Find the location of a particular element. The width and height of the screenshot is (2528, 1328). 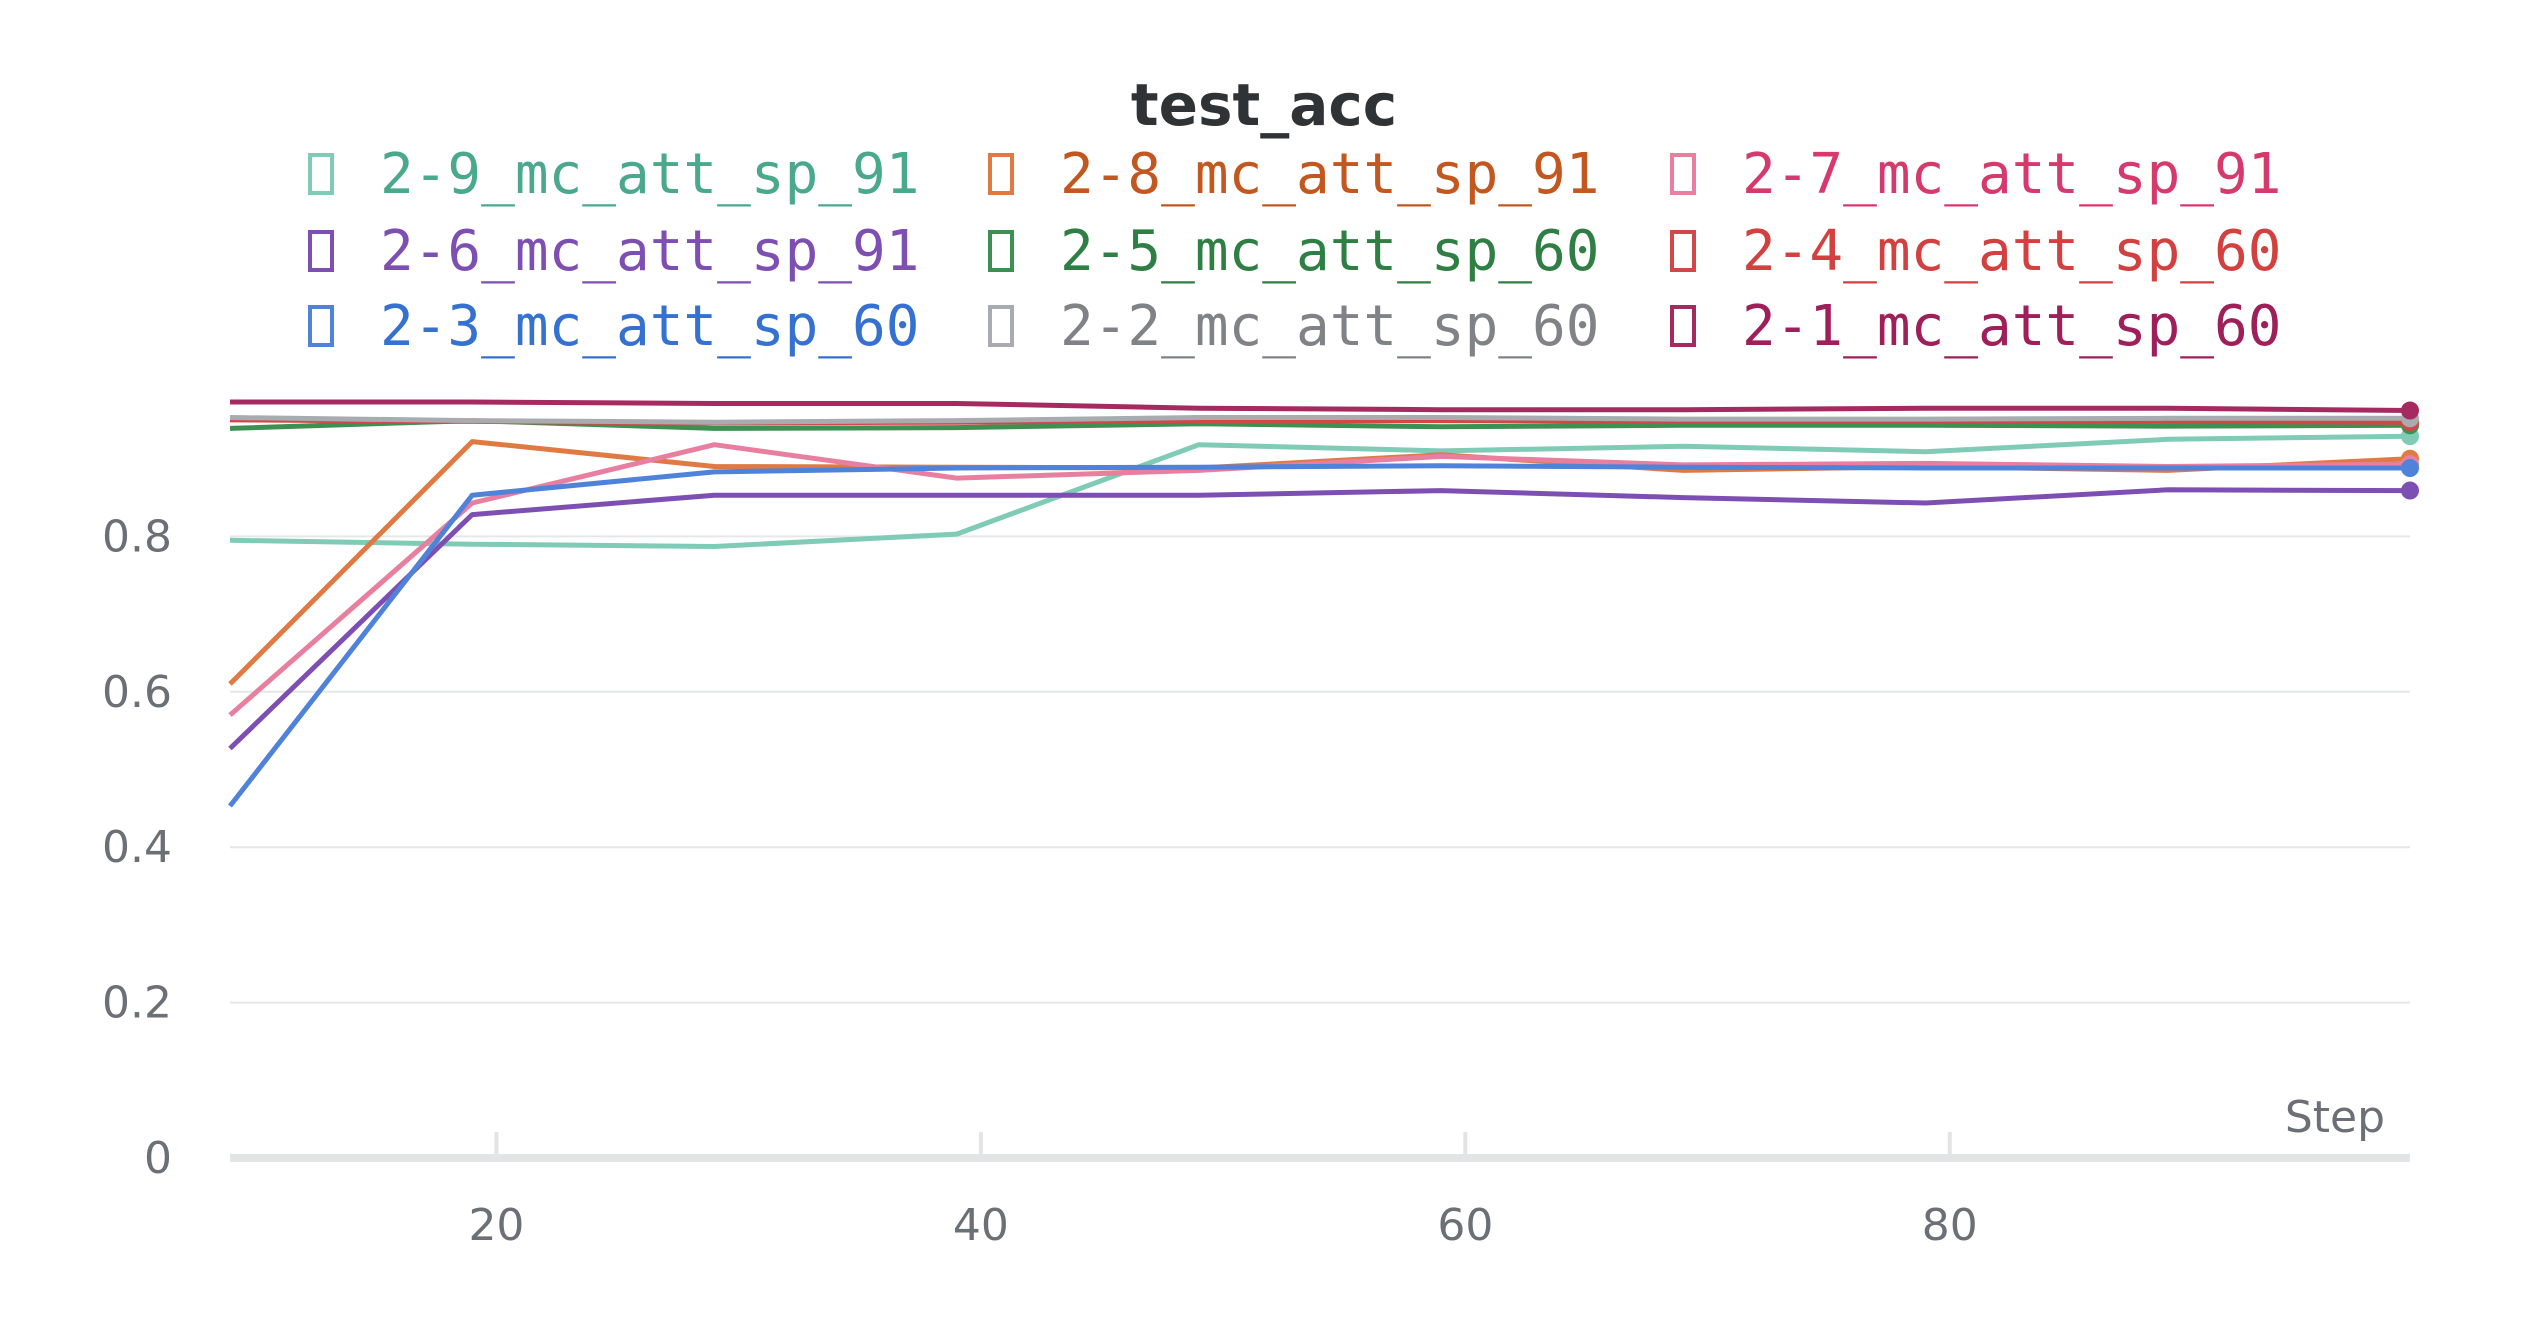

x-tick-label: 20 is located at coordinates (496, 1225).